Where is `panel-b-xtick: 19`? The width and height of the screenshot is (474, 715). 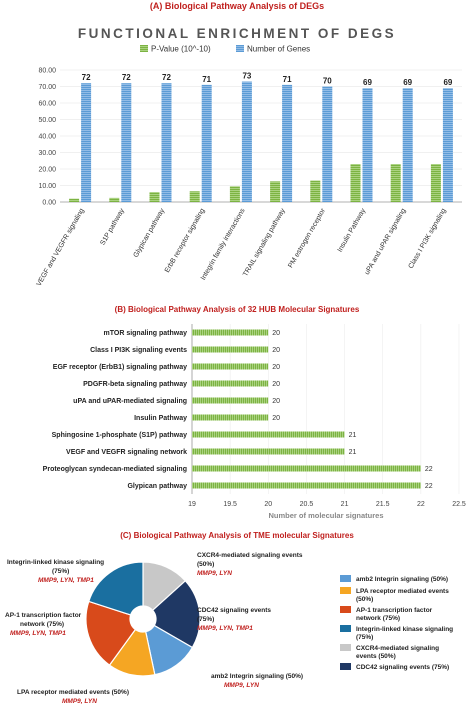 panel-b-xtick: 19 is located at coordinates (192, 504).